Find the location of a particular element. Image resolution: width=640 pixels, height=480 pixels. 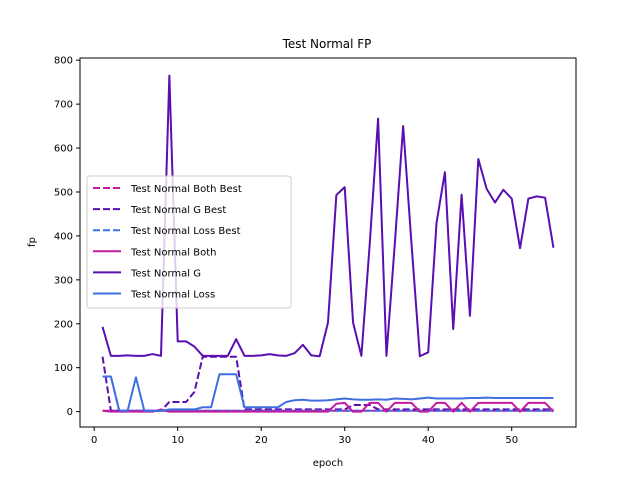

x-tick-label: 20 is located at coordinates (261, 440).